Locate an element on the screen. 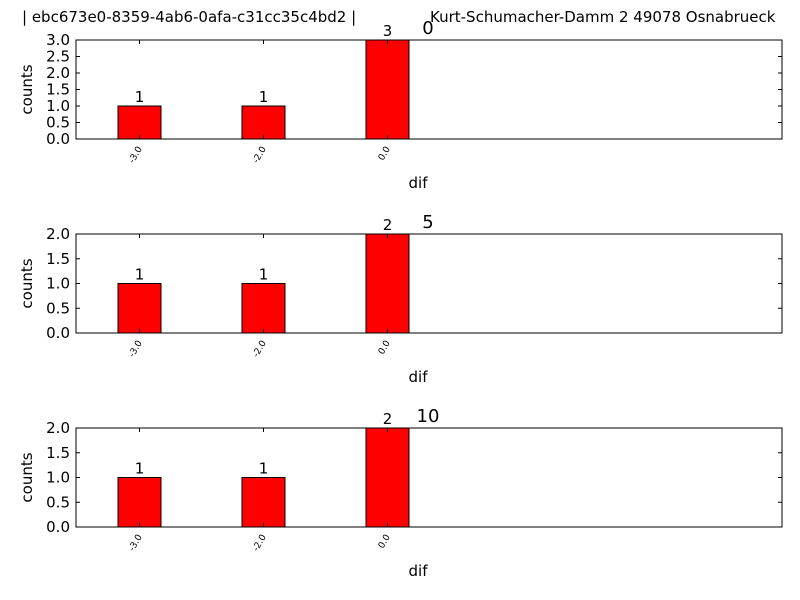  subplot-1-y-tick-label-6: 2.5 is located at coordinates (58, 57).